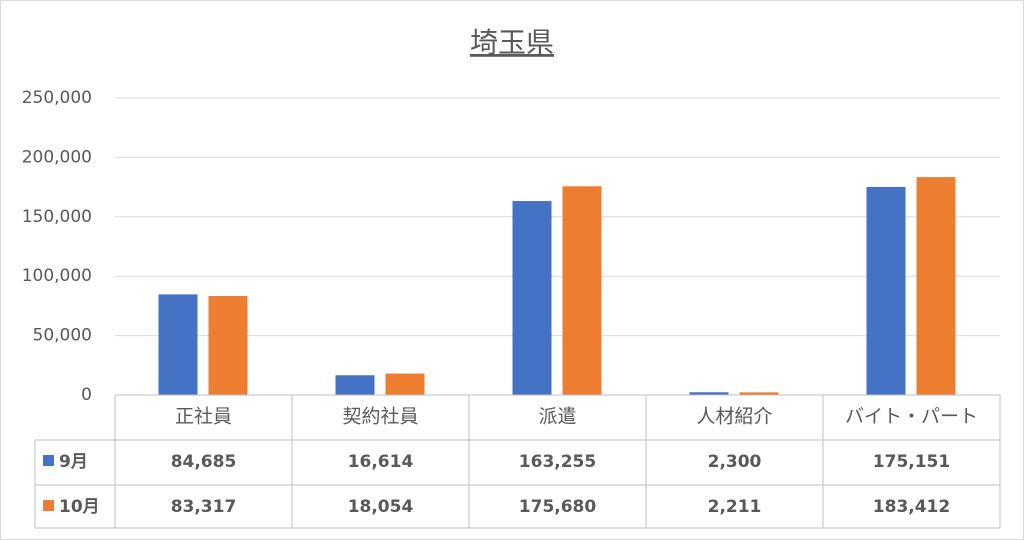  Describe the element at coordinates (79, 507) in the screenshot. I see `legend-label: 10月` at that location.